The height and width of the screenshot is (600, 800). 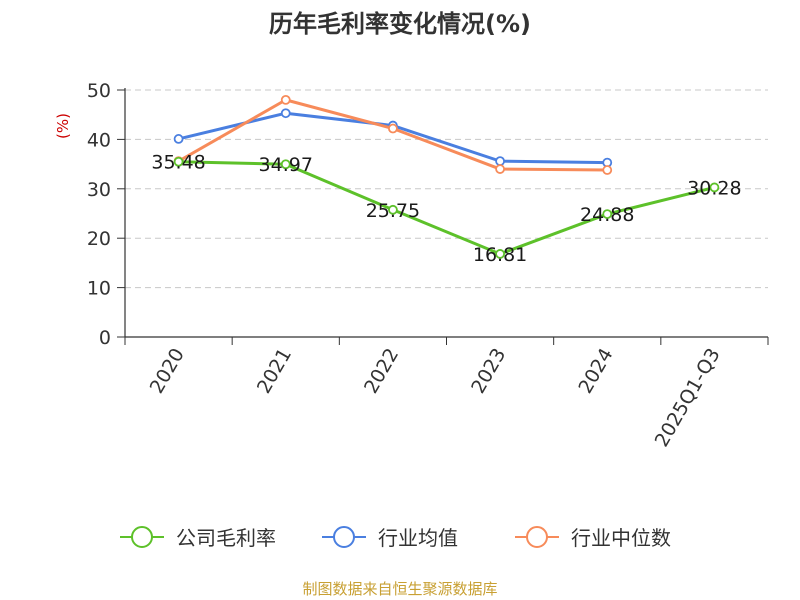 I want to click on x-tick-labels: 2020 2021 2022 2023 2024 2025Q1-Q3, so click(x=435, y=398).